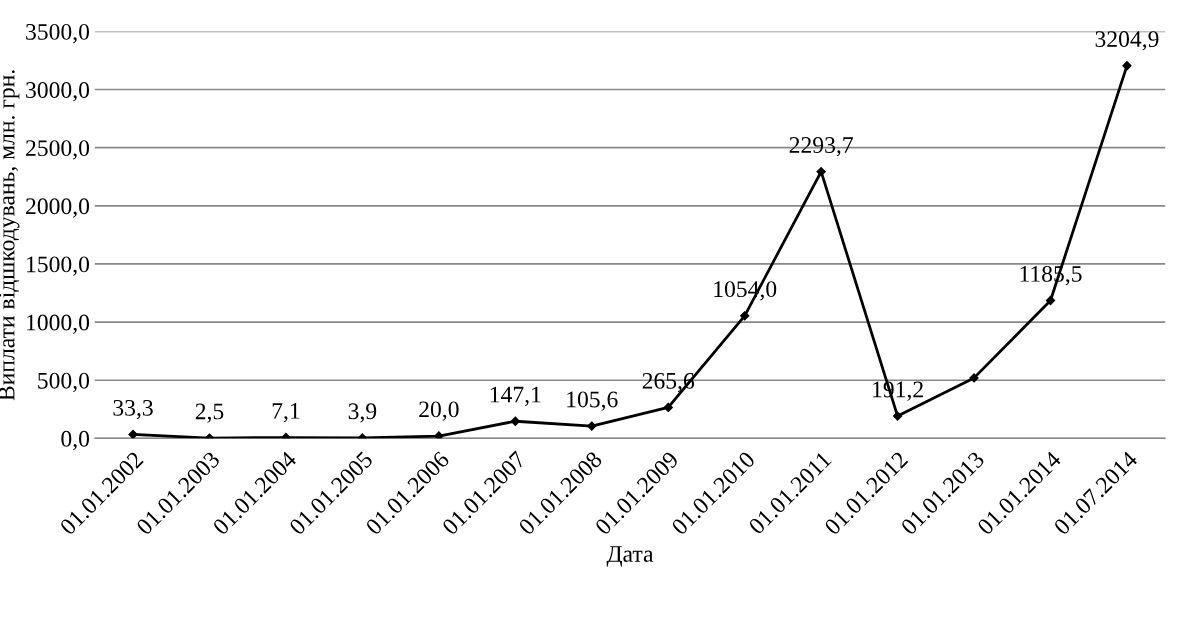 Image resolution: width=1200 pixels, height=628 pixels. Describe the element at coordinates (821, 147) in the screenshot. I see `data-label: 2293,7` at that location.